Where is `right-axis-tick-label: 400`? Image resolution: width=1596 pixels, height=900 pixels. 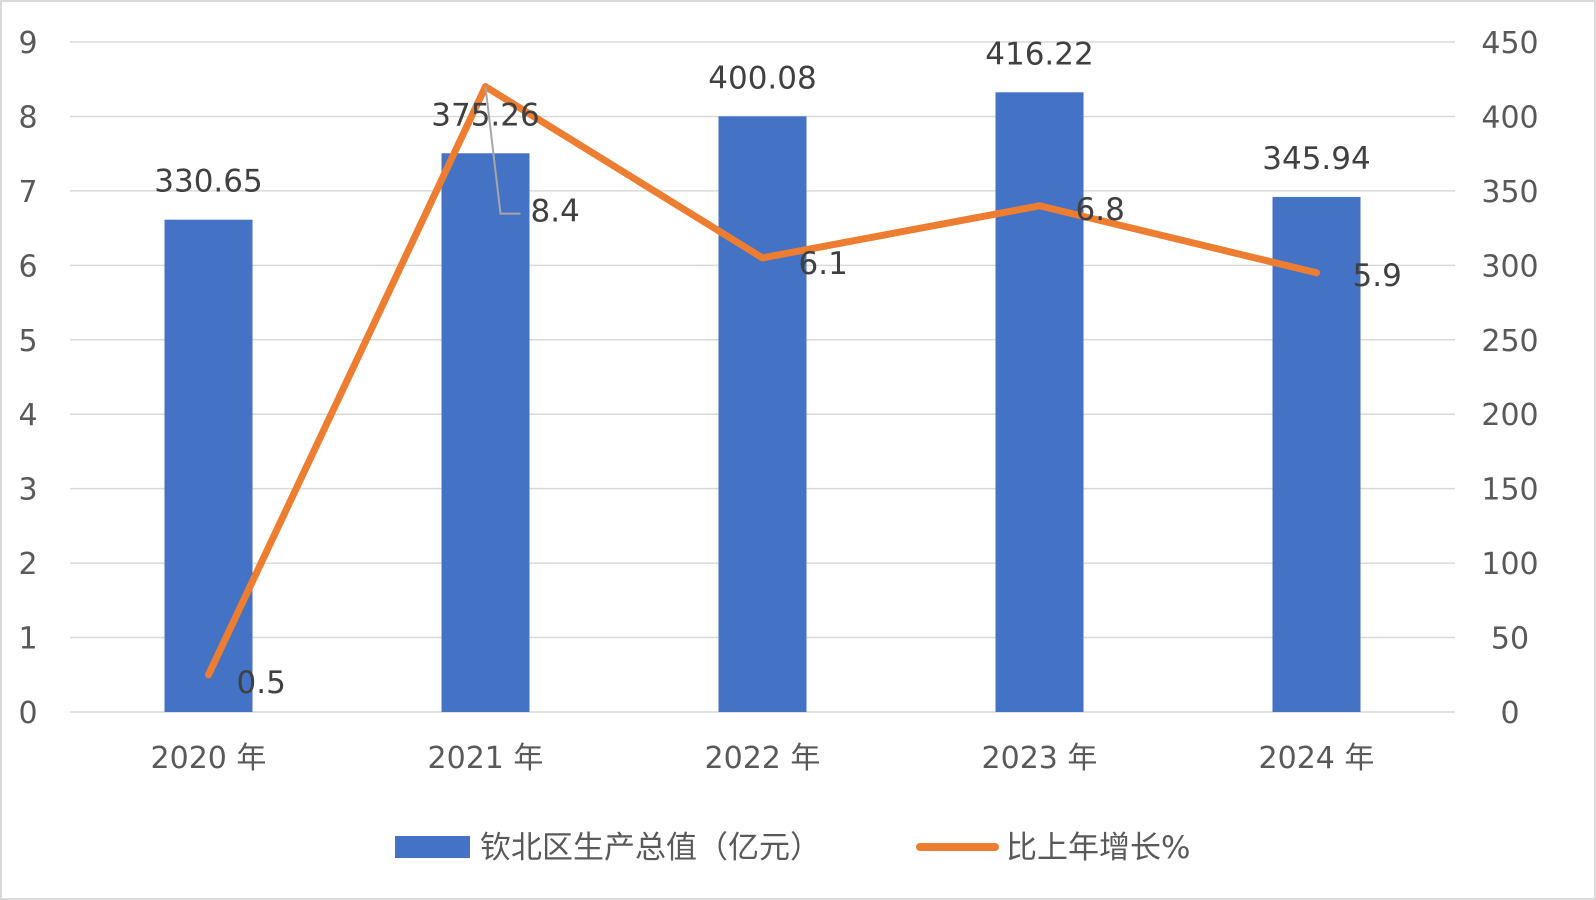
right-axis-tick-label: 400 is located at coordinates (1509, 117).